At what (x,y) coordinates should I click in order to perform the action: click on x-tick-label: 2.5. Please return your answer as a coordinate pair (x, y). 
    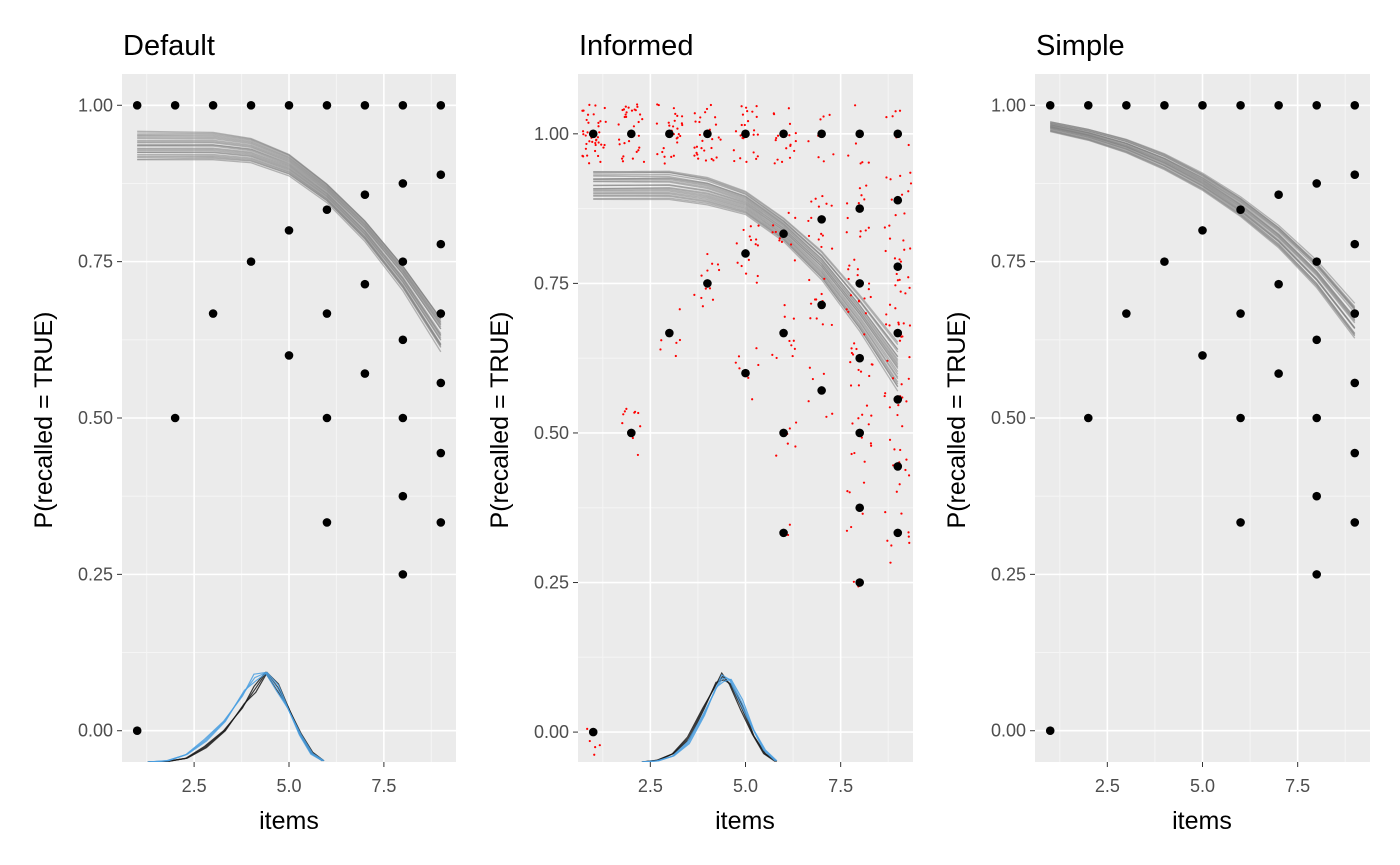
    Looking at the image, I should click on (1107, 786).